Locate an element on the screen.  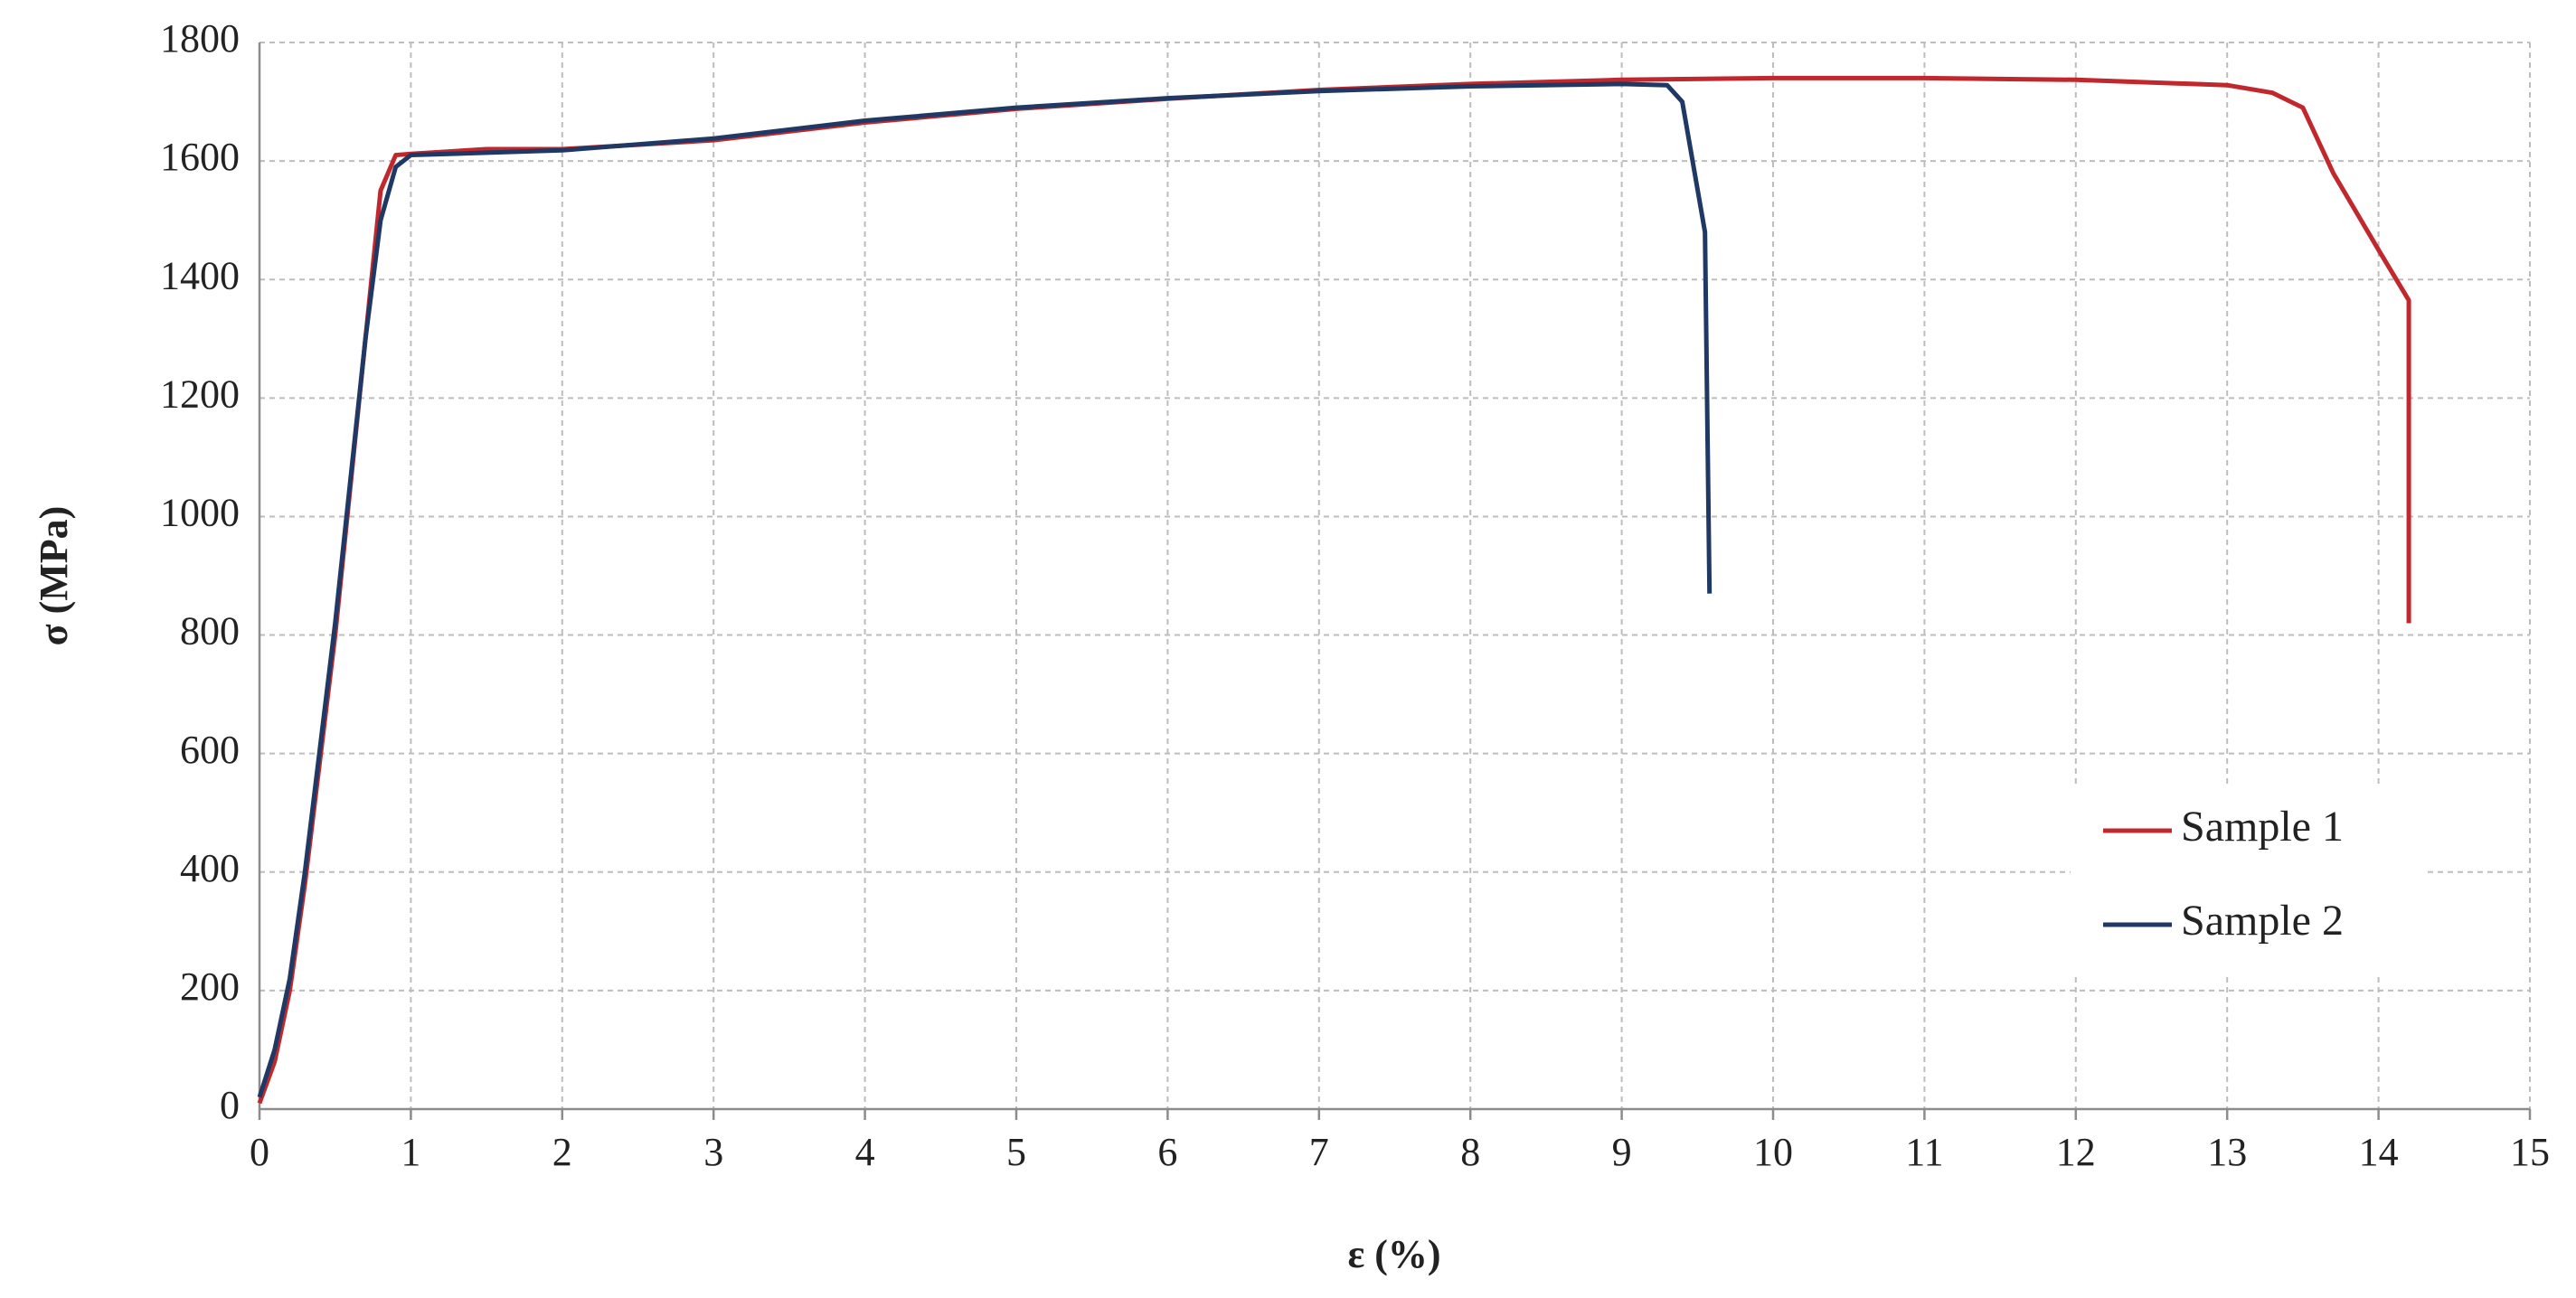
y-tick-label: 1400 is located at coordinates (200, 275).